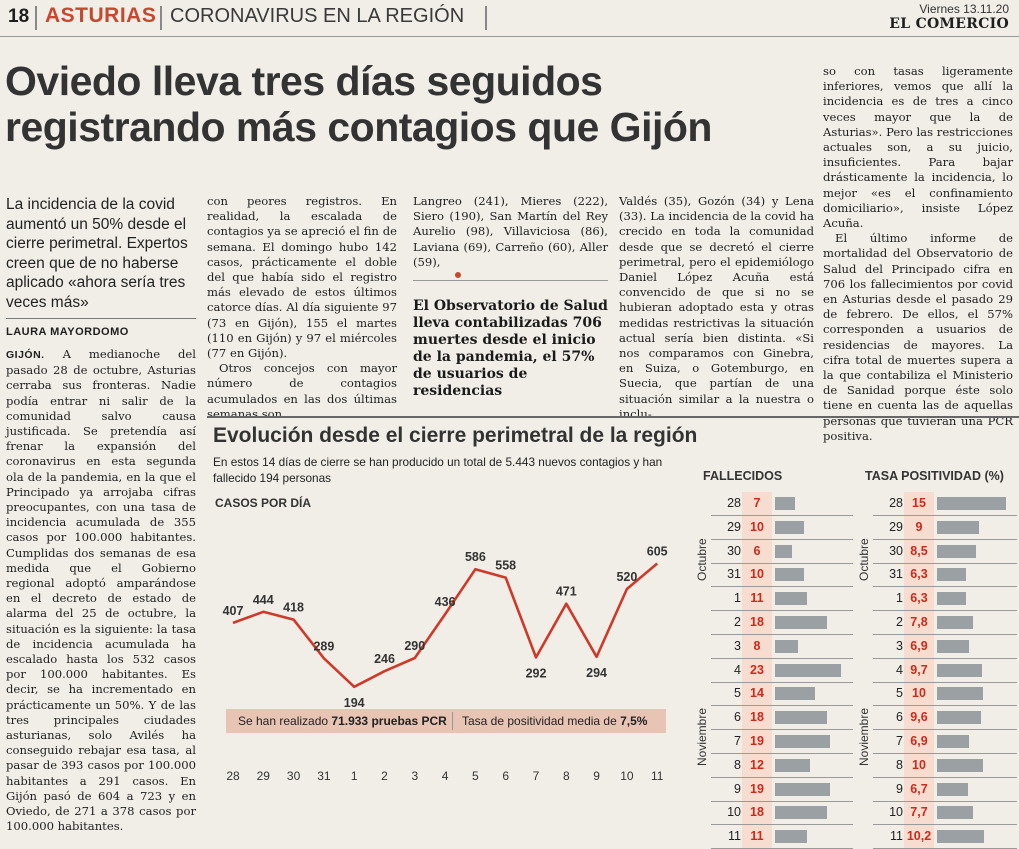 This screenshot has height=849, width=1019. Describe the element at coordinates (536, 776) in the screenshot. I see `x-tick-label: 7` at that location.